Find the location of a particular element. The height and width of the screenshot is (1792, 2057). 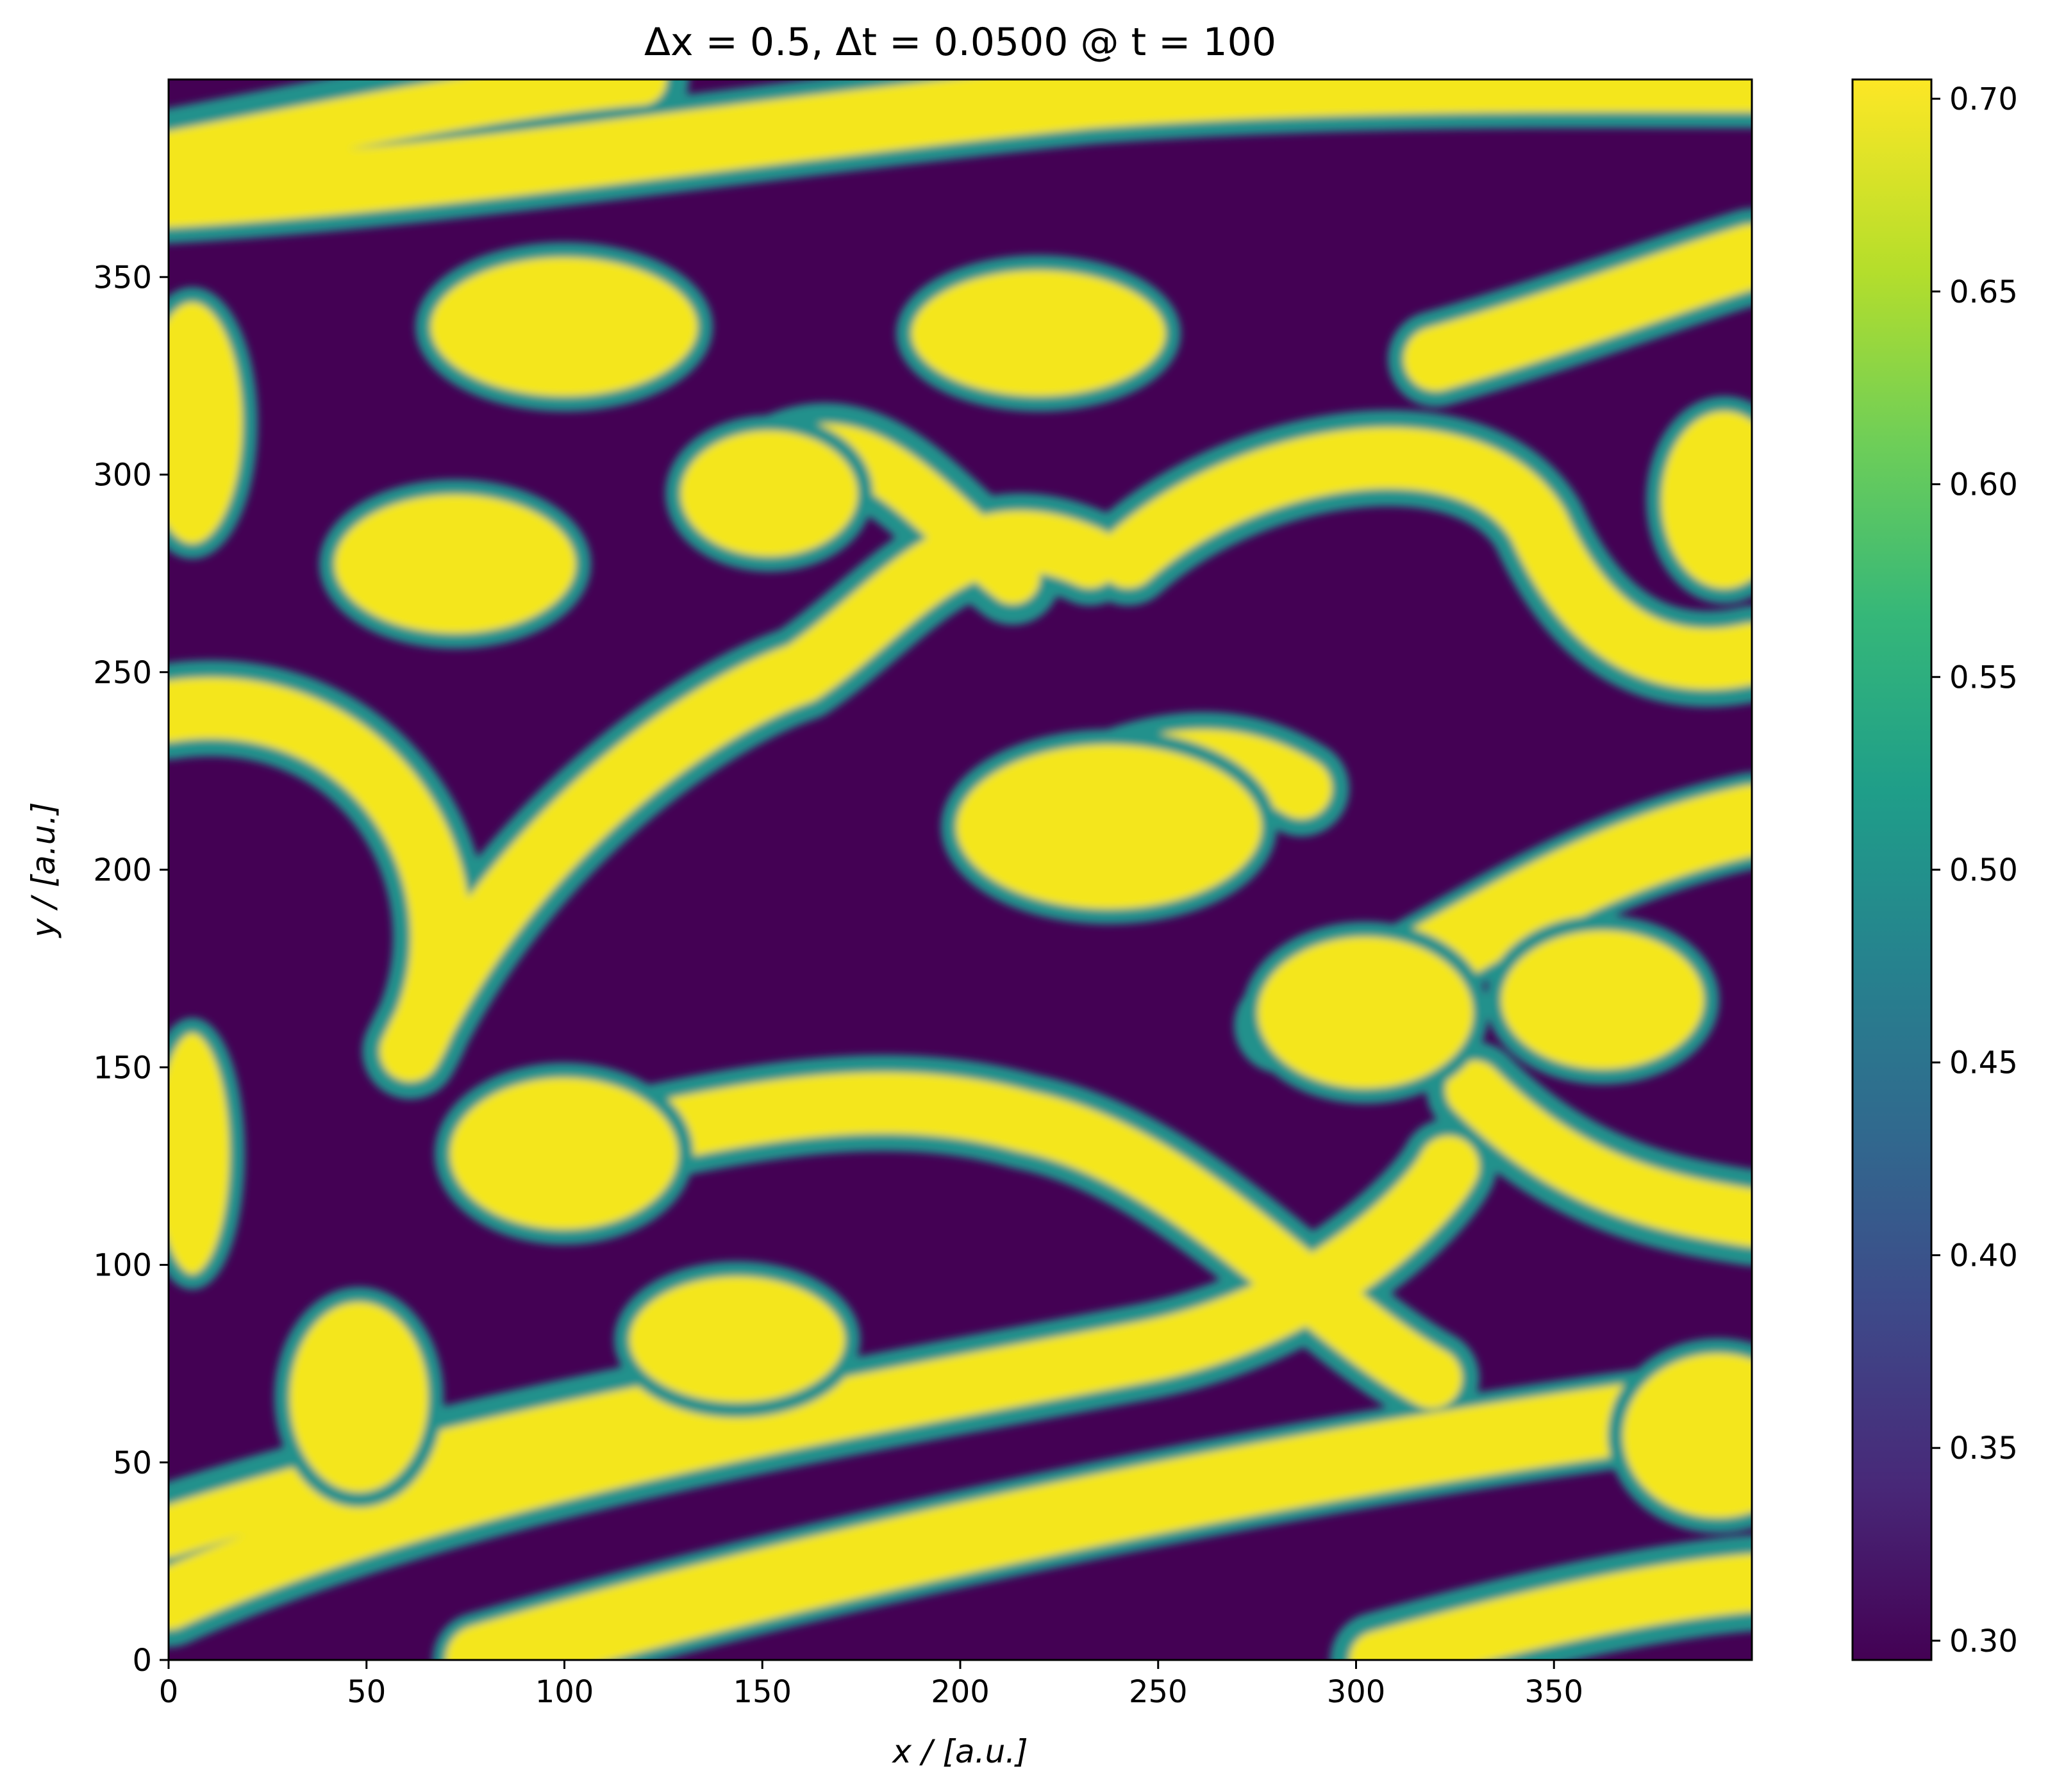

y-tick-label: 100 is located at coordinates (122, 1266).